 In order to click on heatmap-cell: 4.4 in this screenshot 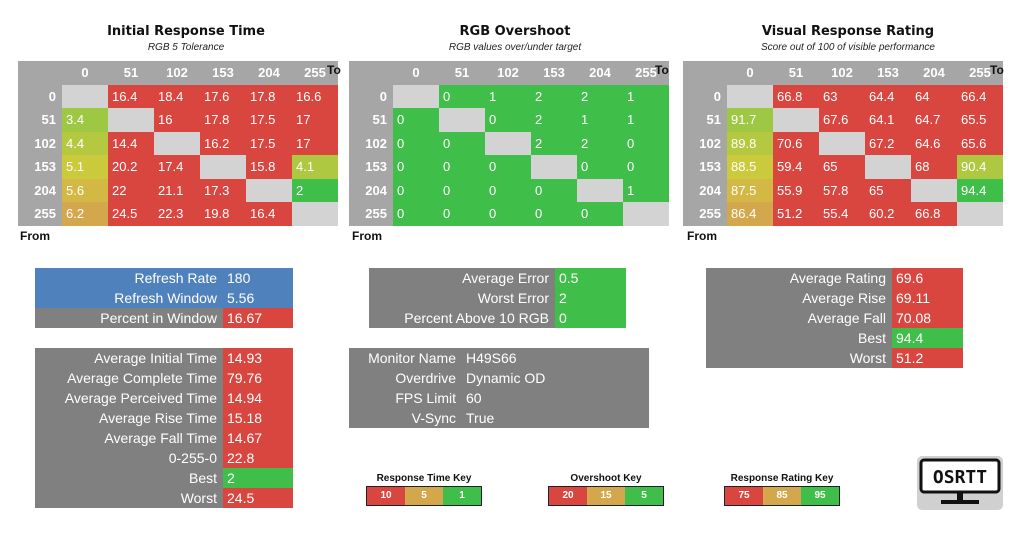, I will do `click(85, 143)`.